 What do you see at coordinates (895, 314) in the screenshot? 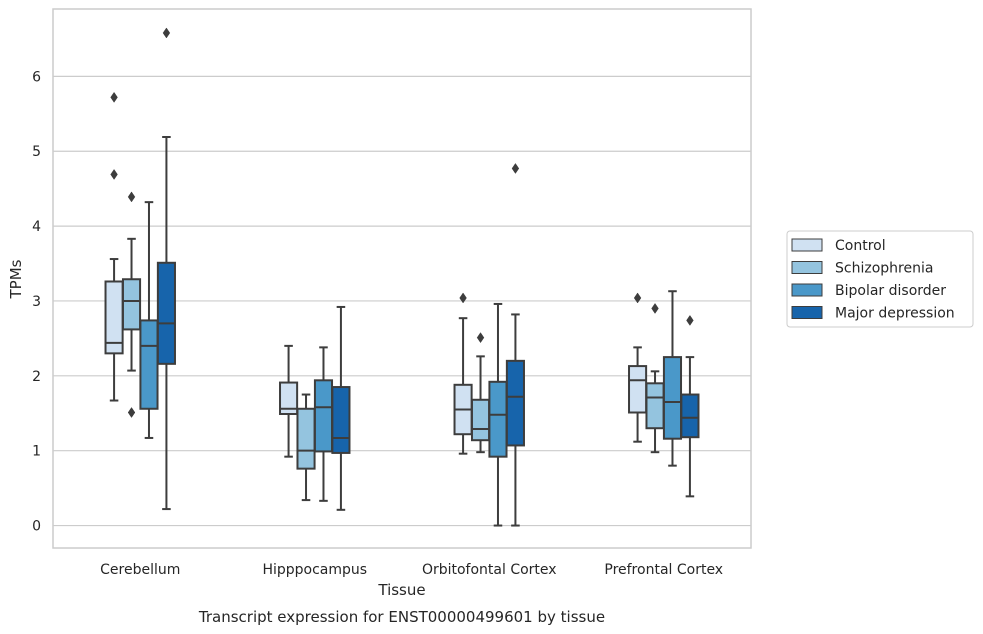
I see `legend-label: Major depression` at bounding box center [895, 314].